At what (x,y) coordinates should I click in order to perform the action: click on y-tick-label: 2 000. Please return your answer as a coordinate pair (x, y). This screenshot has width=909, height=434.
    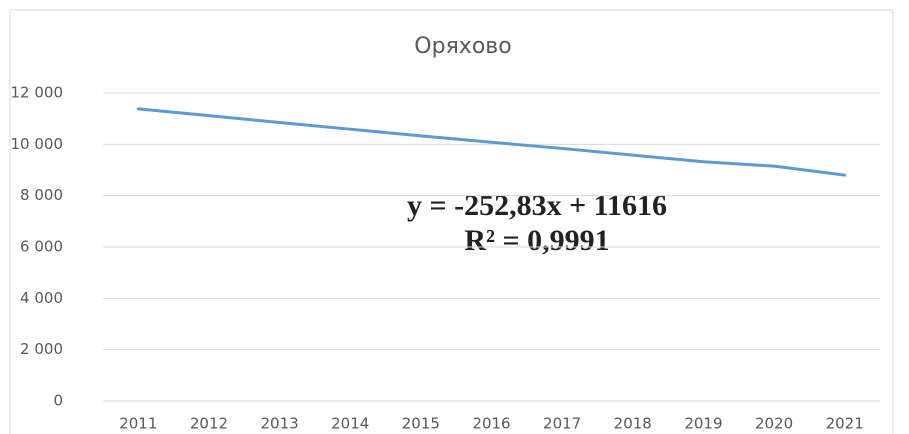
    Looking at the image, I should click on (41, 349).